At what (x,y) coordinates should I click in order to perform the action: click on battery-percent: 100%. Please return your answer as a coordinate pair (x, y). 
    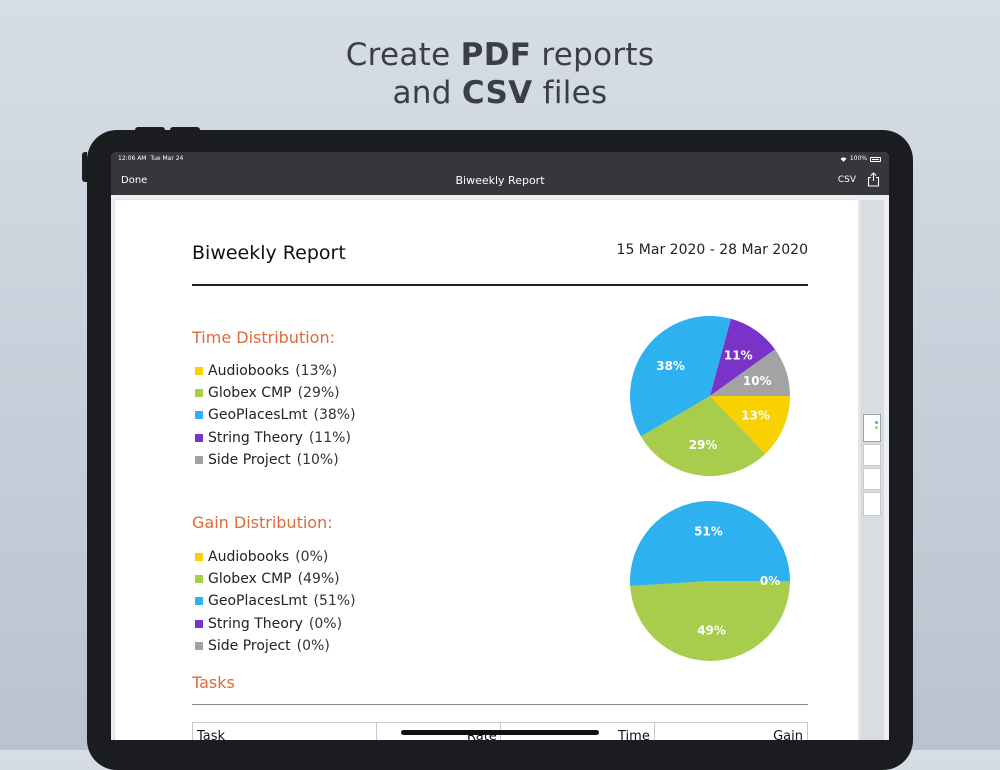
    Looking at the image, I should click on (858, 158).